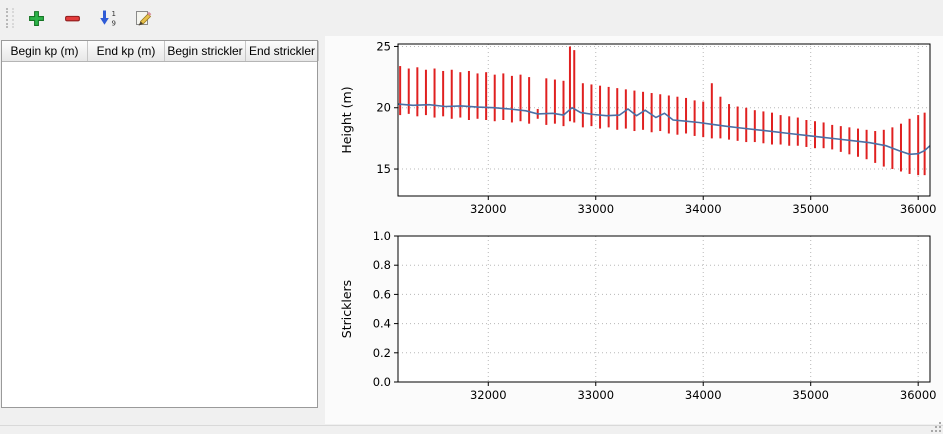 Image resolution: width=943 pixels, height=434 pixels. I want to click on toolbar-drag-handle, so click(10, 18).